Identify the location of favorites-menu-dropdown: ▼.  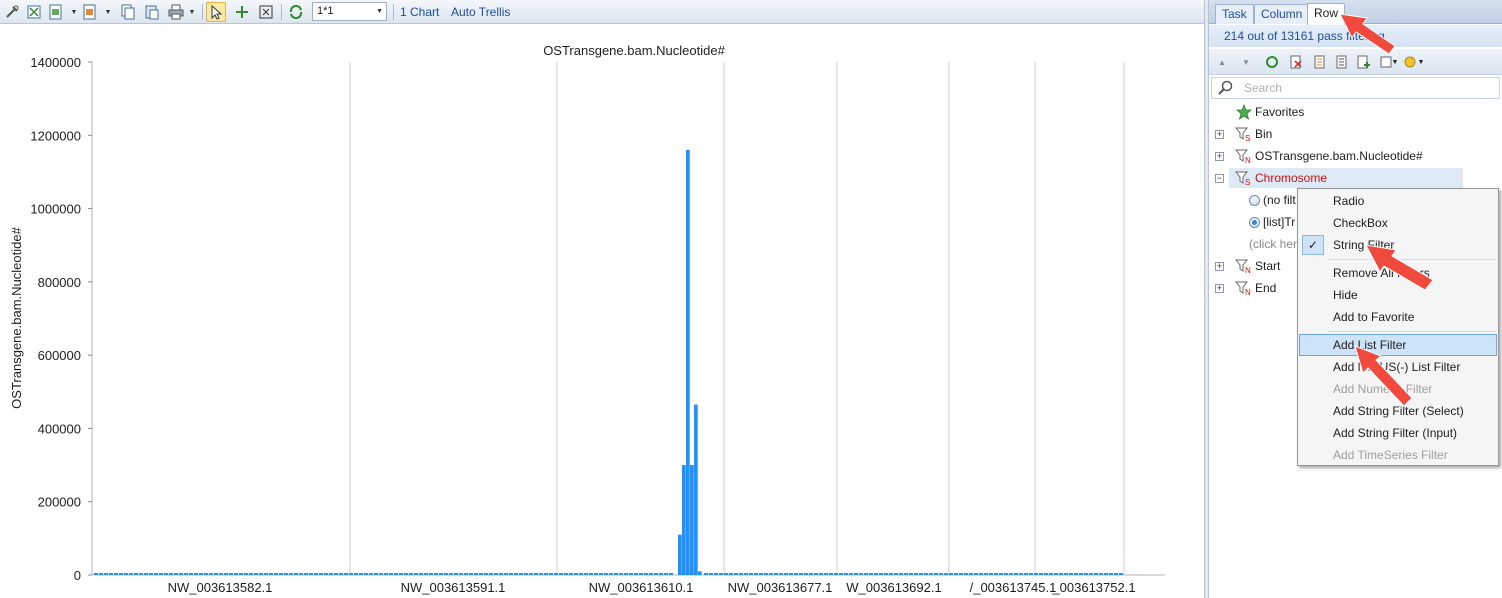
(1421, 62).